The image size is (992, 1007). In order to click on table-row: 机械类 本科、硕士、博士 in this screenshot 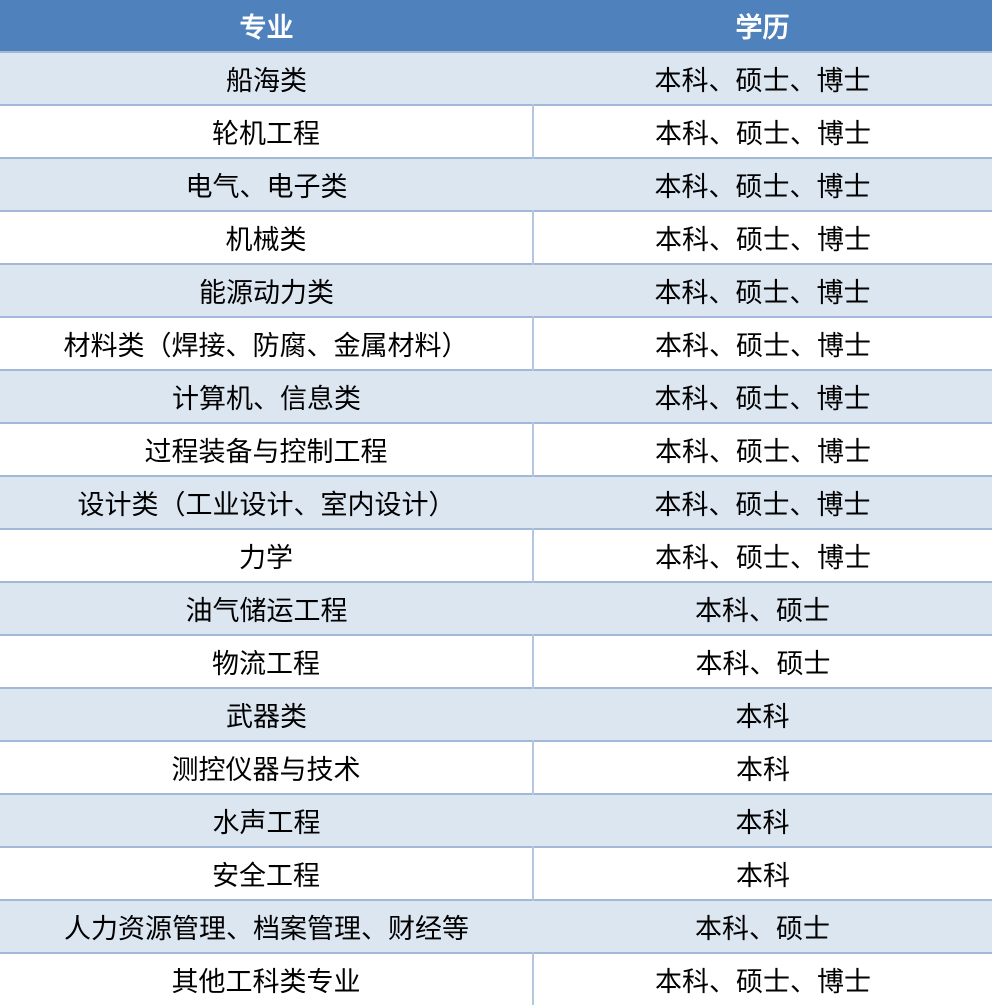, I will do `click(496, 237)`.